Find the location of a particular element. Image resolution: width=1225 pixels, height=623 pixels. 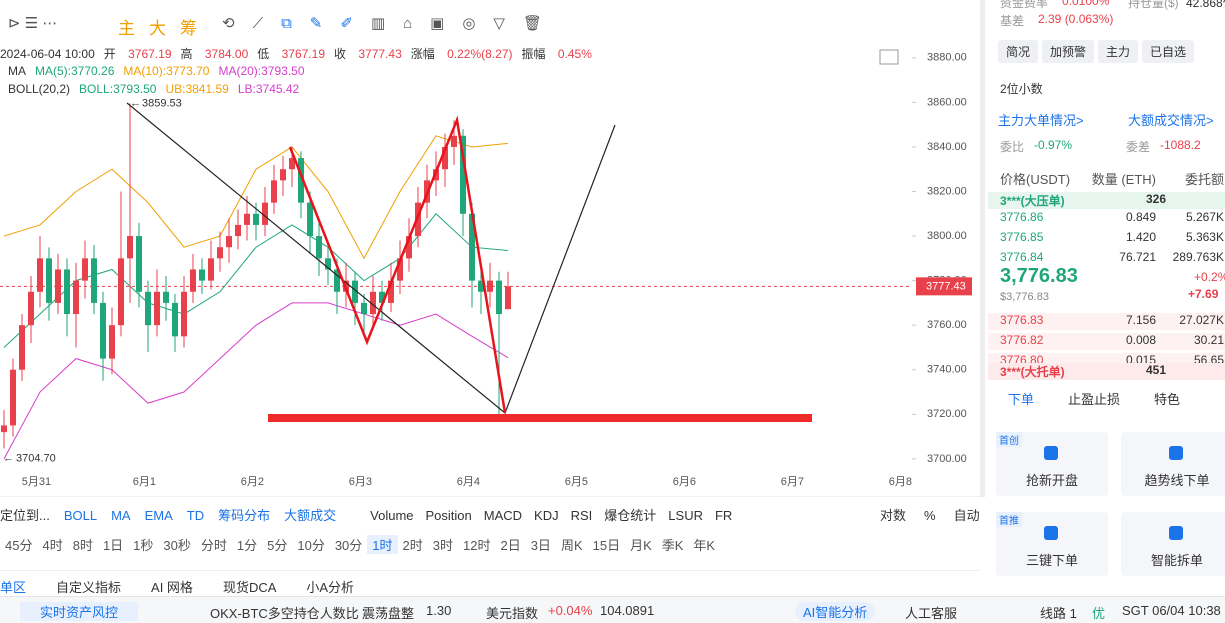

indicator: RSI is located at coordinates (581, 515).